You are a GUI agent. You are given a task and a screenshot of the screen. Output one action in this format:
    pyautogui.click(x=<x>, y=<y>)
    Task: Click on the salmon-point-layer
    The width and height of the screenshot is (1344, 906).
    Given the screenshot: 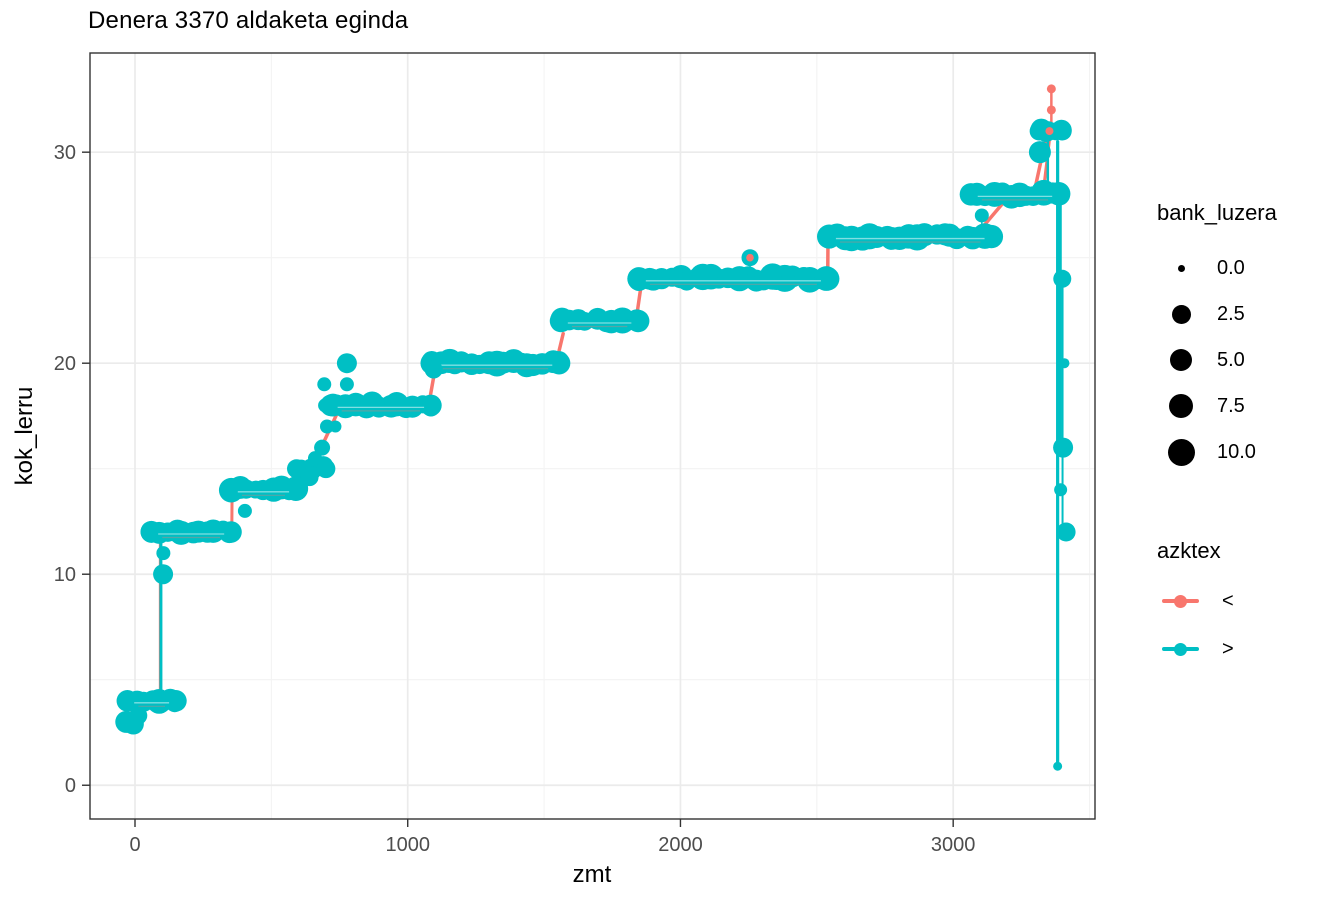 What is the action you would take?
    pyautogui.click(x=901, y=173)
    